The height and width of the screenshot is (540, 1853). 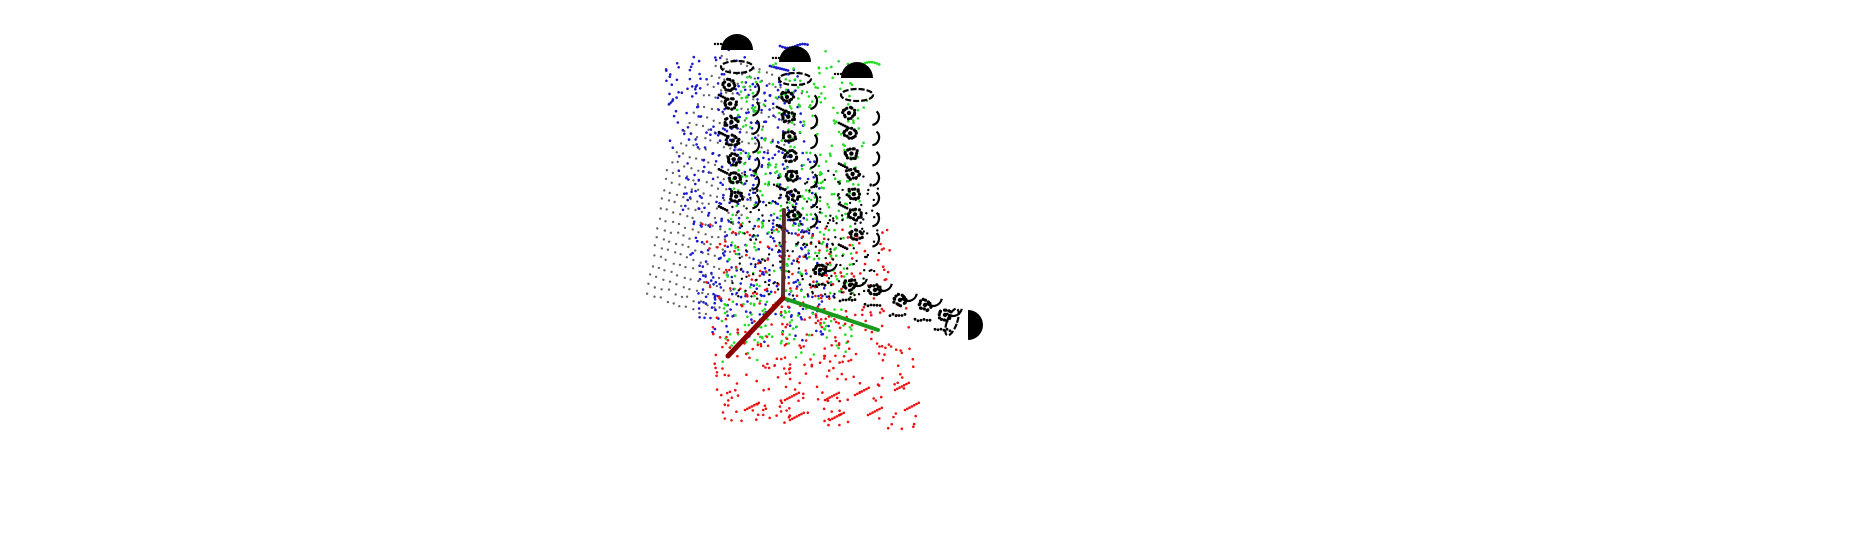 What do you see at coordinates (857, 95) in the screenshot?
I see `ring` at bounding box center [857, 95].